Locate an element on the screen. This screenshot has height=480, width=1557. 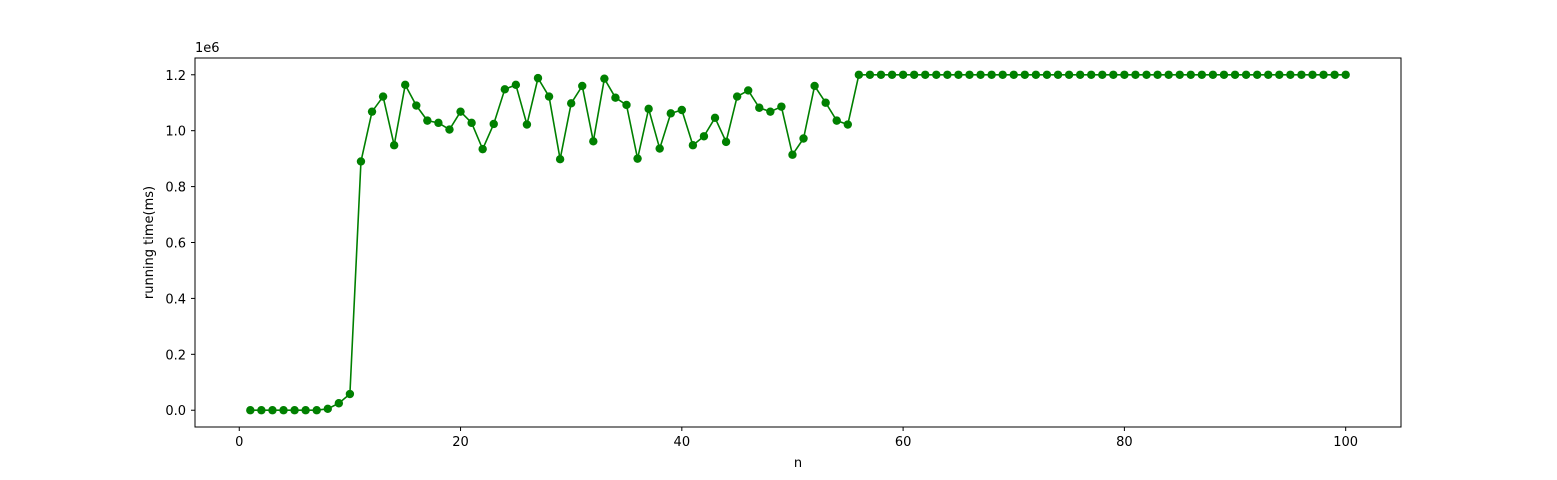
y-axis: 0.0 0.2 0.4 0.6 0.8 1.0 1.2 is located at coordinates (180, 244).